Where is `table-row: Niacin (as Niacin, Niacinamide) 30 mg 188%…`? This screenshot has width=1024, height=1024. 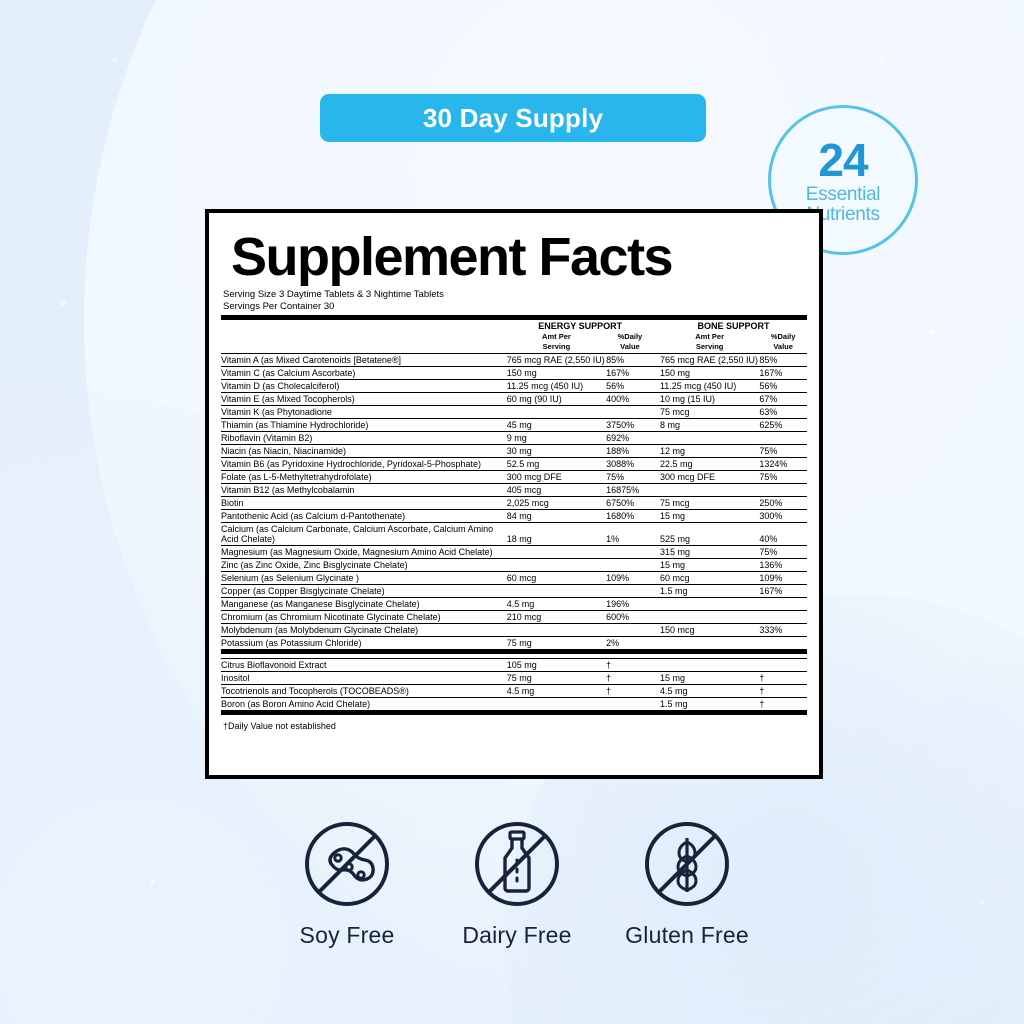
table-row: Niacin (as Niacin, Niacinamide) 30 mg 188%… is located at coordinates (514, 451).